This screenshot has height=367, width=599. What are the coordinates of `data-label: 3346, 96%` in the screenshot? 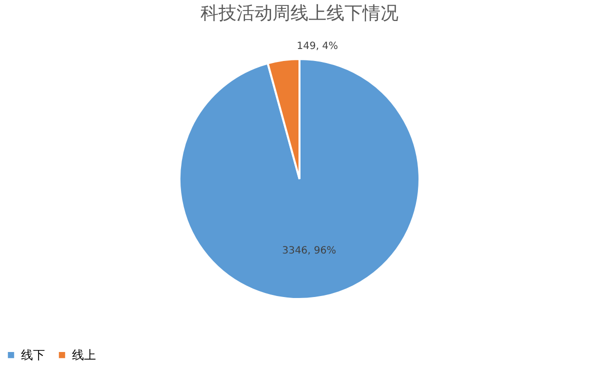 It's located at (309, 250).